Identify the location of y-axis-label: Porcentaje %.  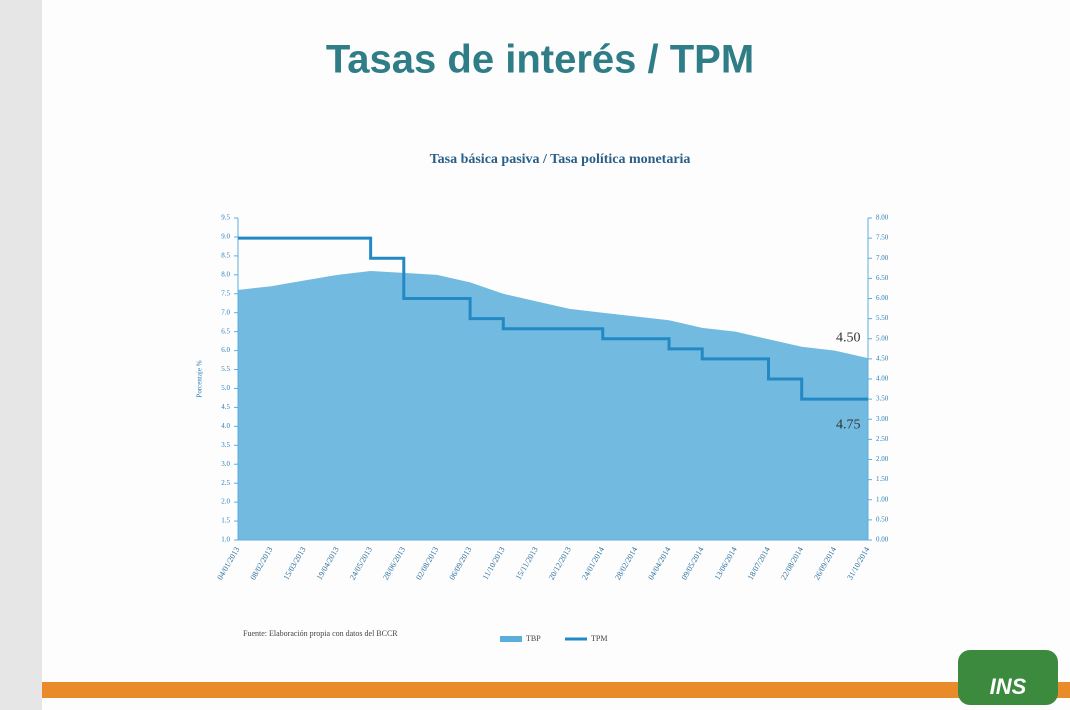
(200, 378).